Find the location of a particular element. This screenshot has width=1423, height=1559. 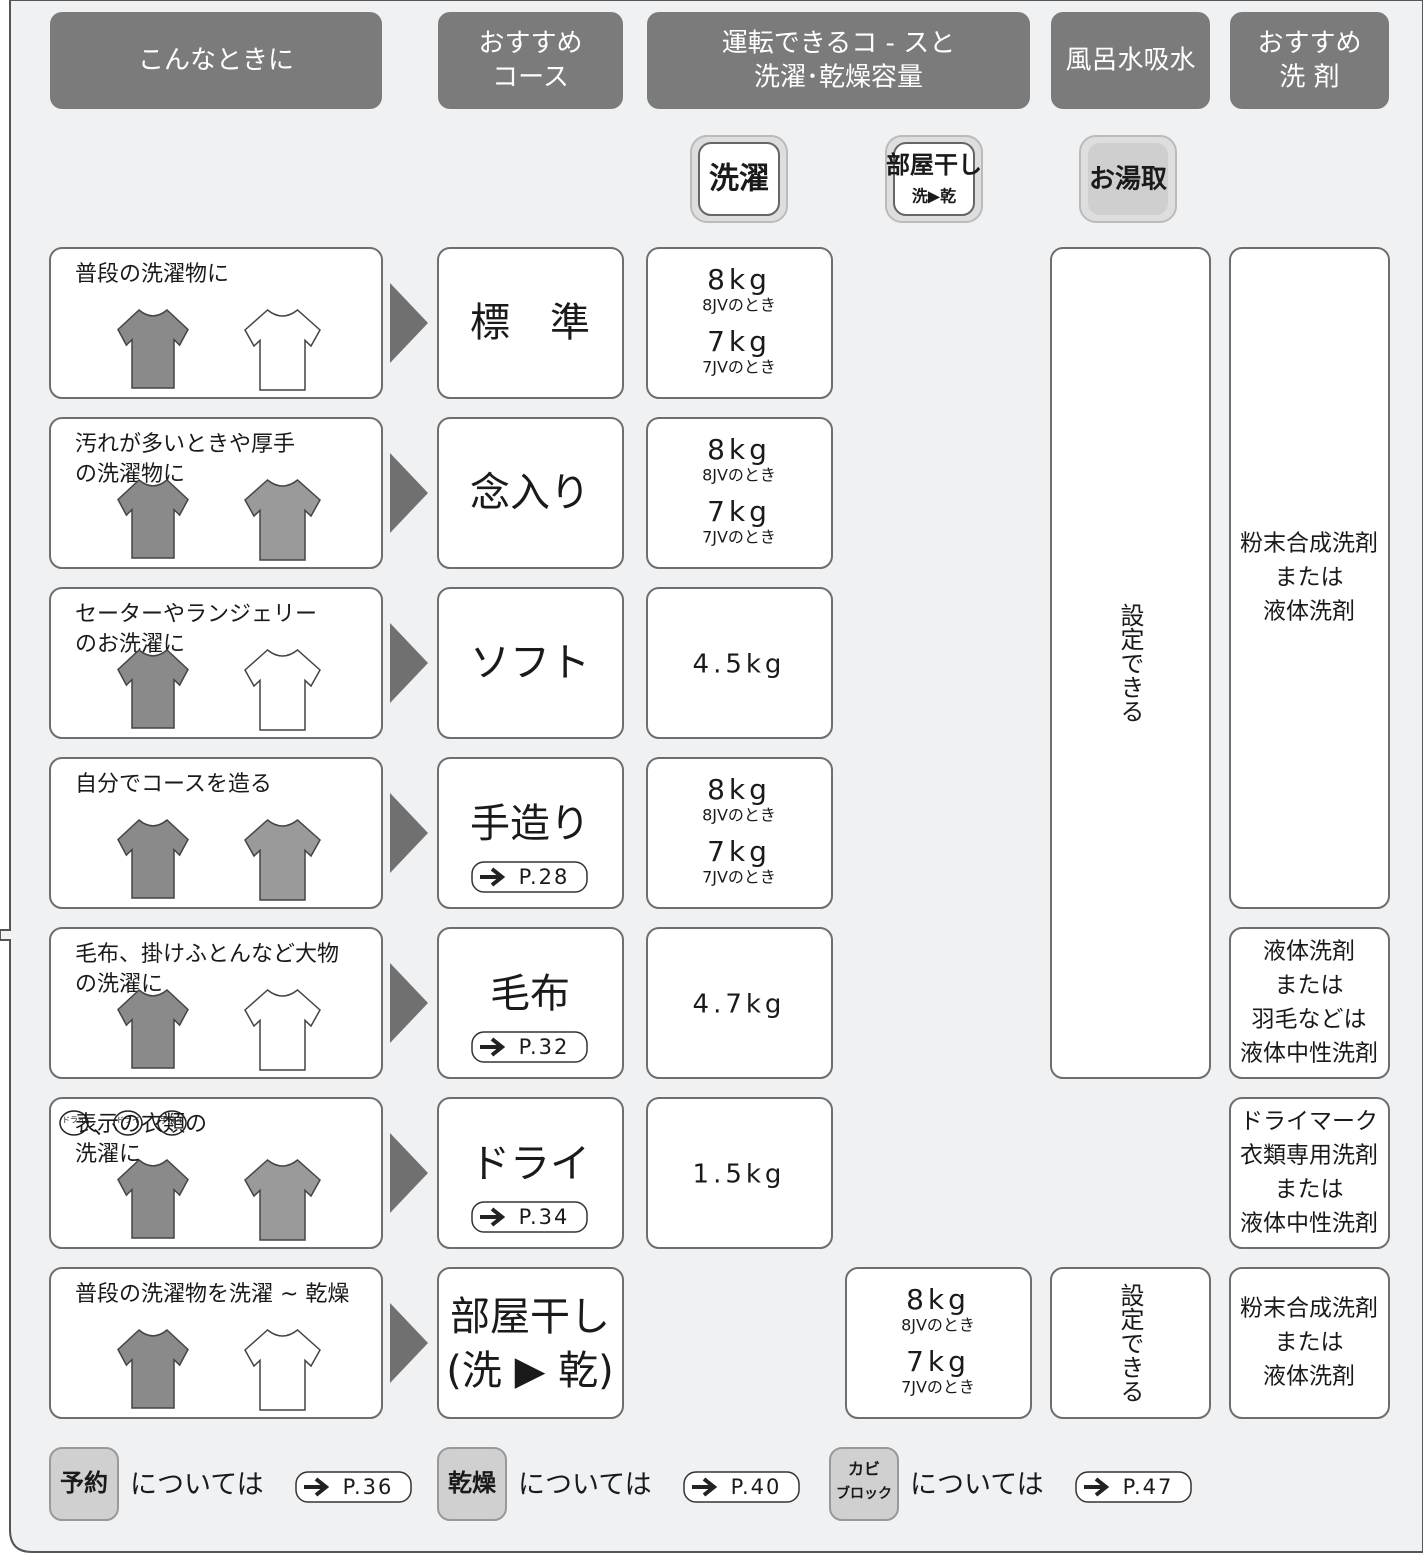

detergent-text: 衣類専用洗剤 is located at coordinates (1309, 1156).